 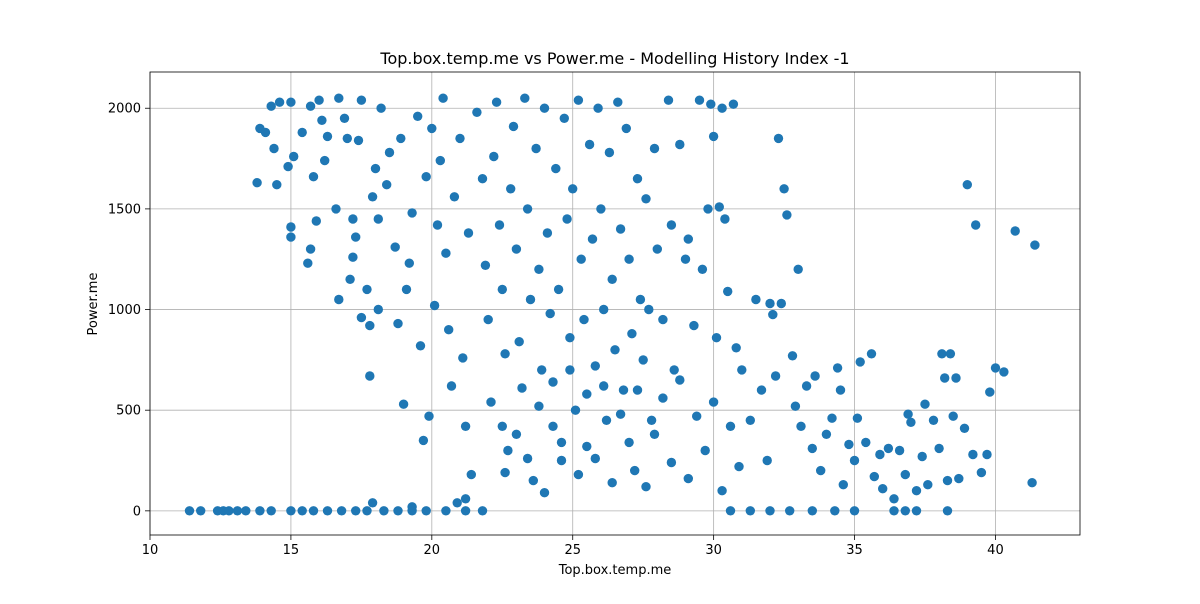 I want to click on y-tick-label: 1500, so click(x=124, y=209).